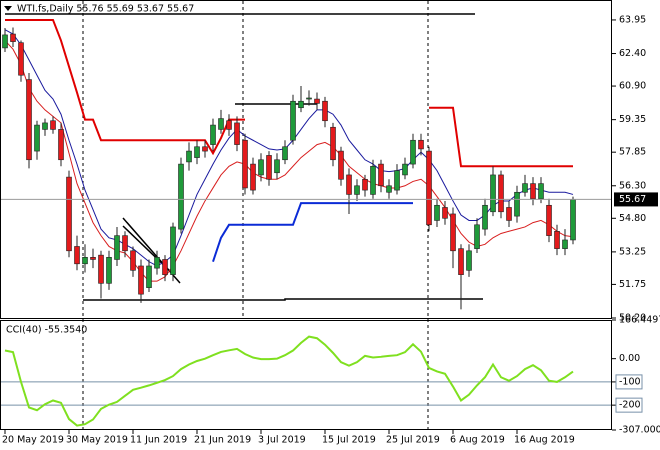 The width and height of the screenshot is (660, 450). What do you see at coordinates (46, 330) in the screenshot?
I see `indicator-title: CCI(40) -55.3540` at bounding box center [46, 330].